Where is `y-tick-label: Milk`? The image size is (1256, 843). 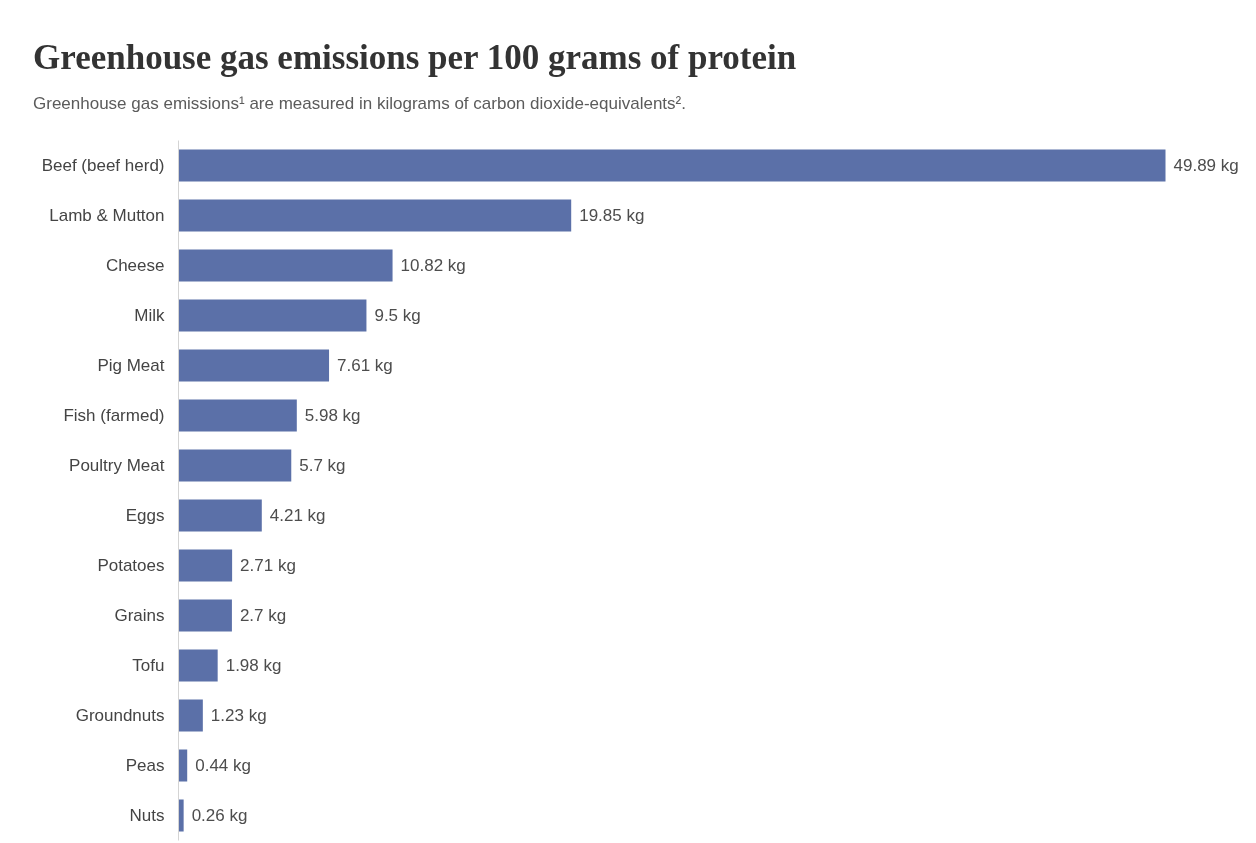
y-tick-label: Milk is located at coordinates (149, 315).